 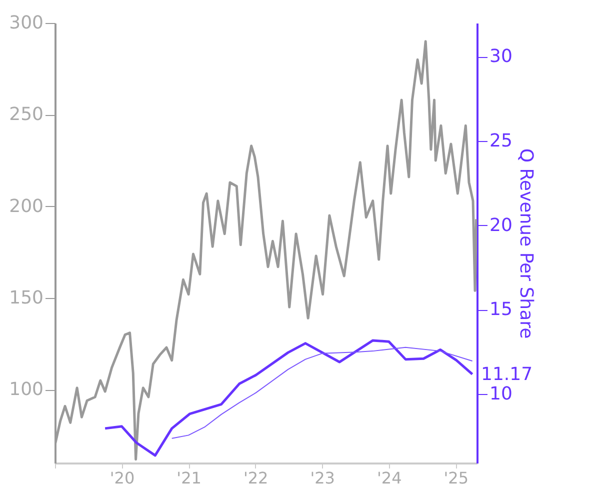 What do you see at coordinates (501, 57) in the screenshot?
I see `y2-tick-label: 30` at bounding box center [501, 57].